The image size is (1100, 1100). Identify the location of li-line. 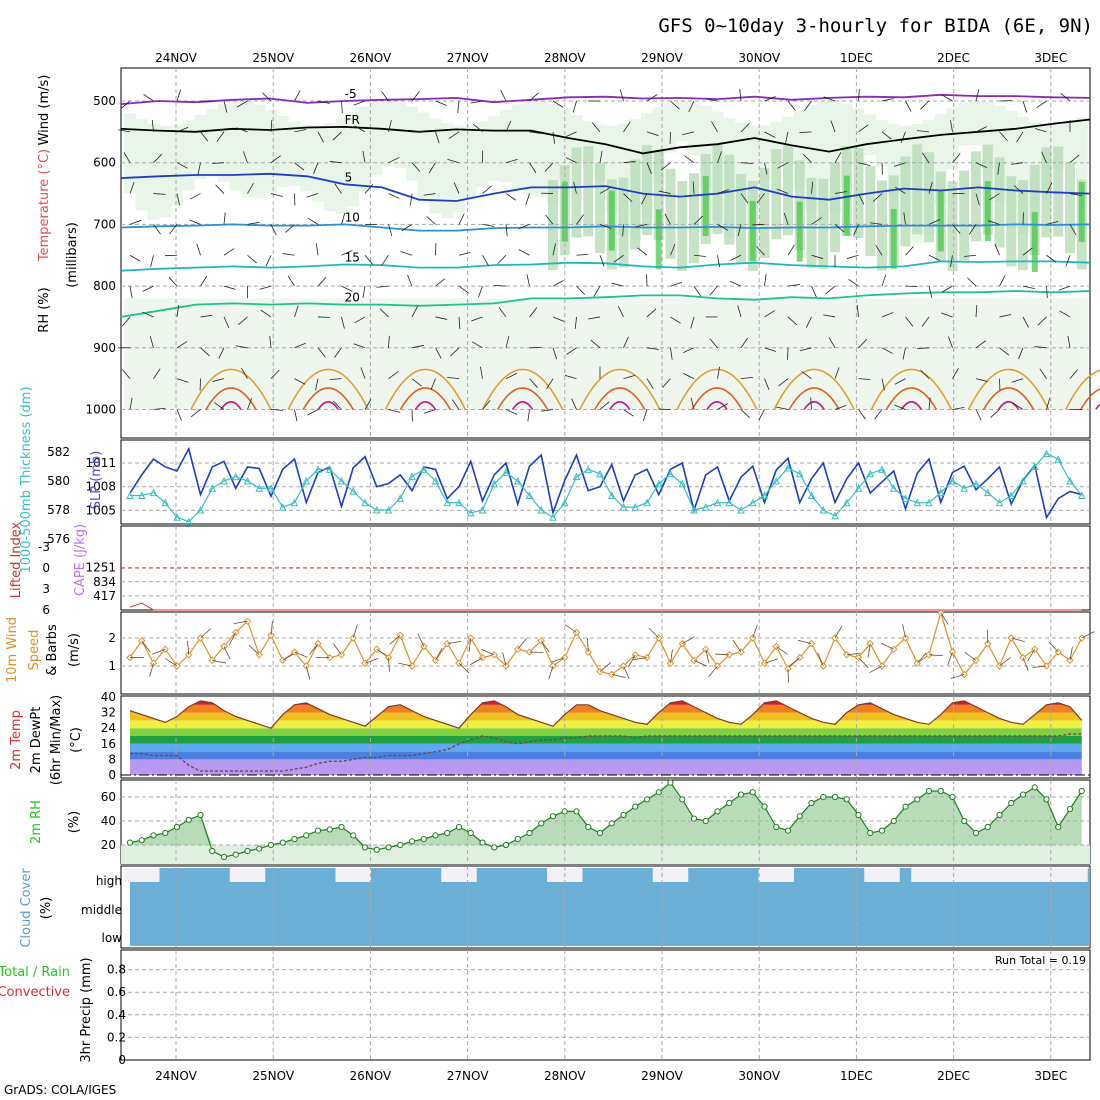
(605, 606).